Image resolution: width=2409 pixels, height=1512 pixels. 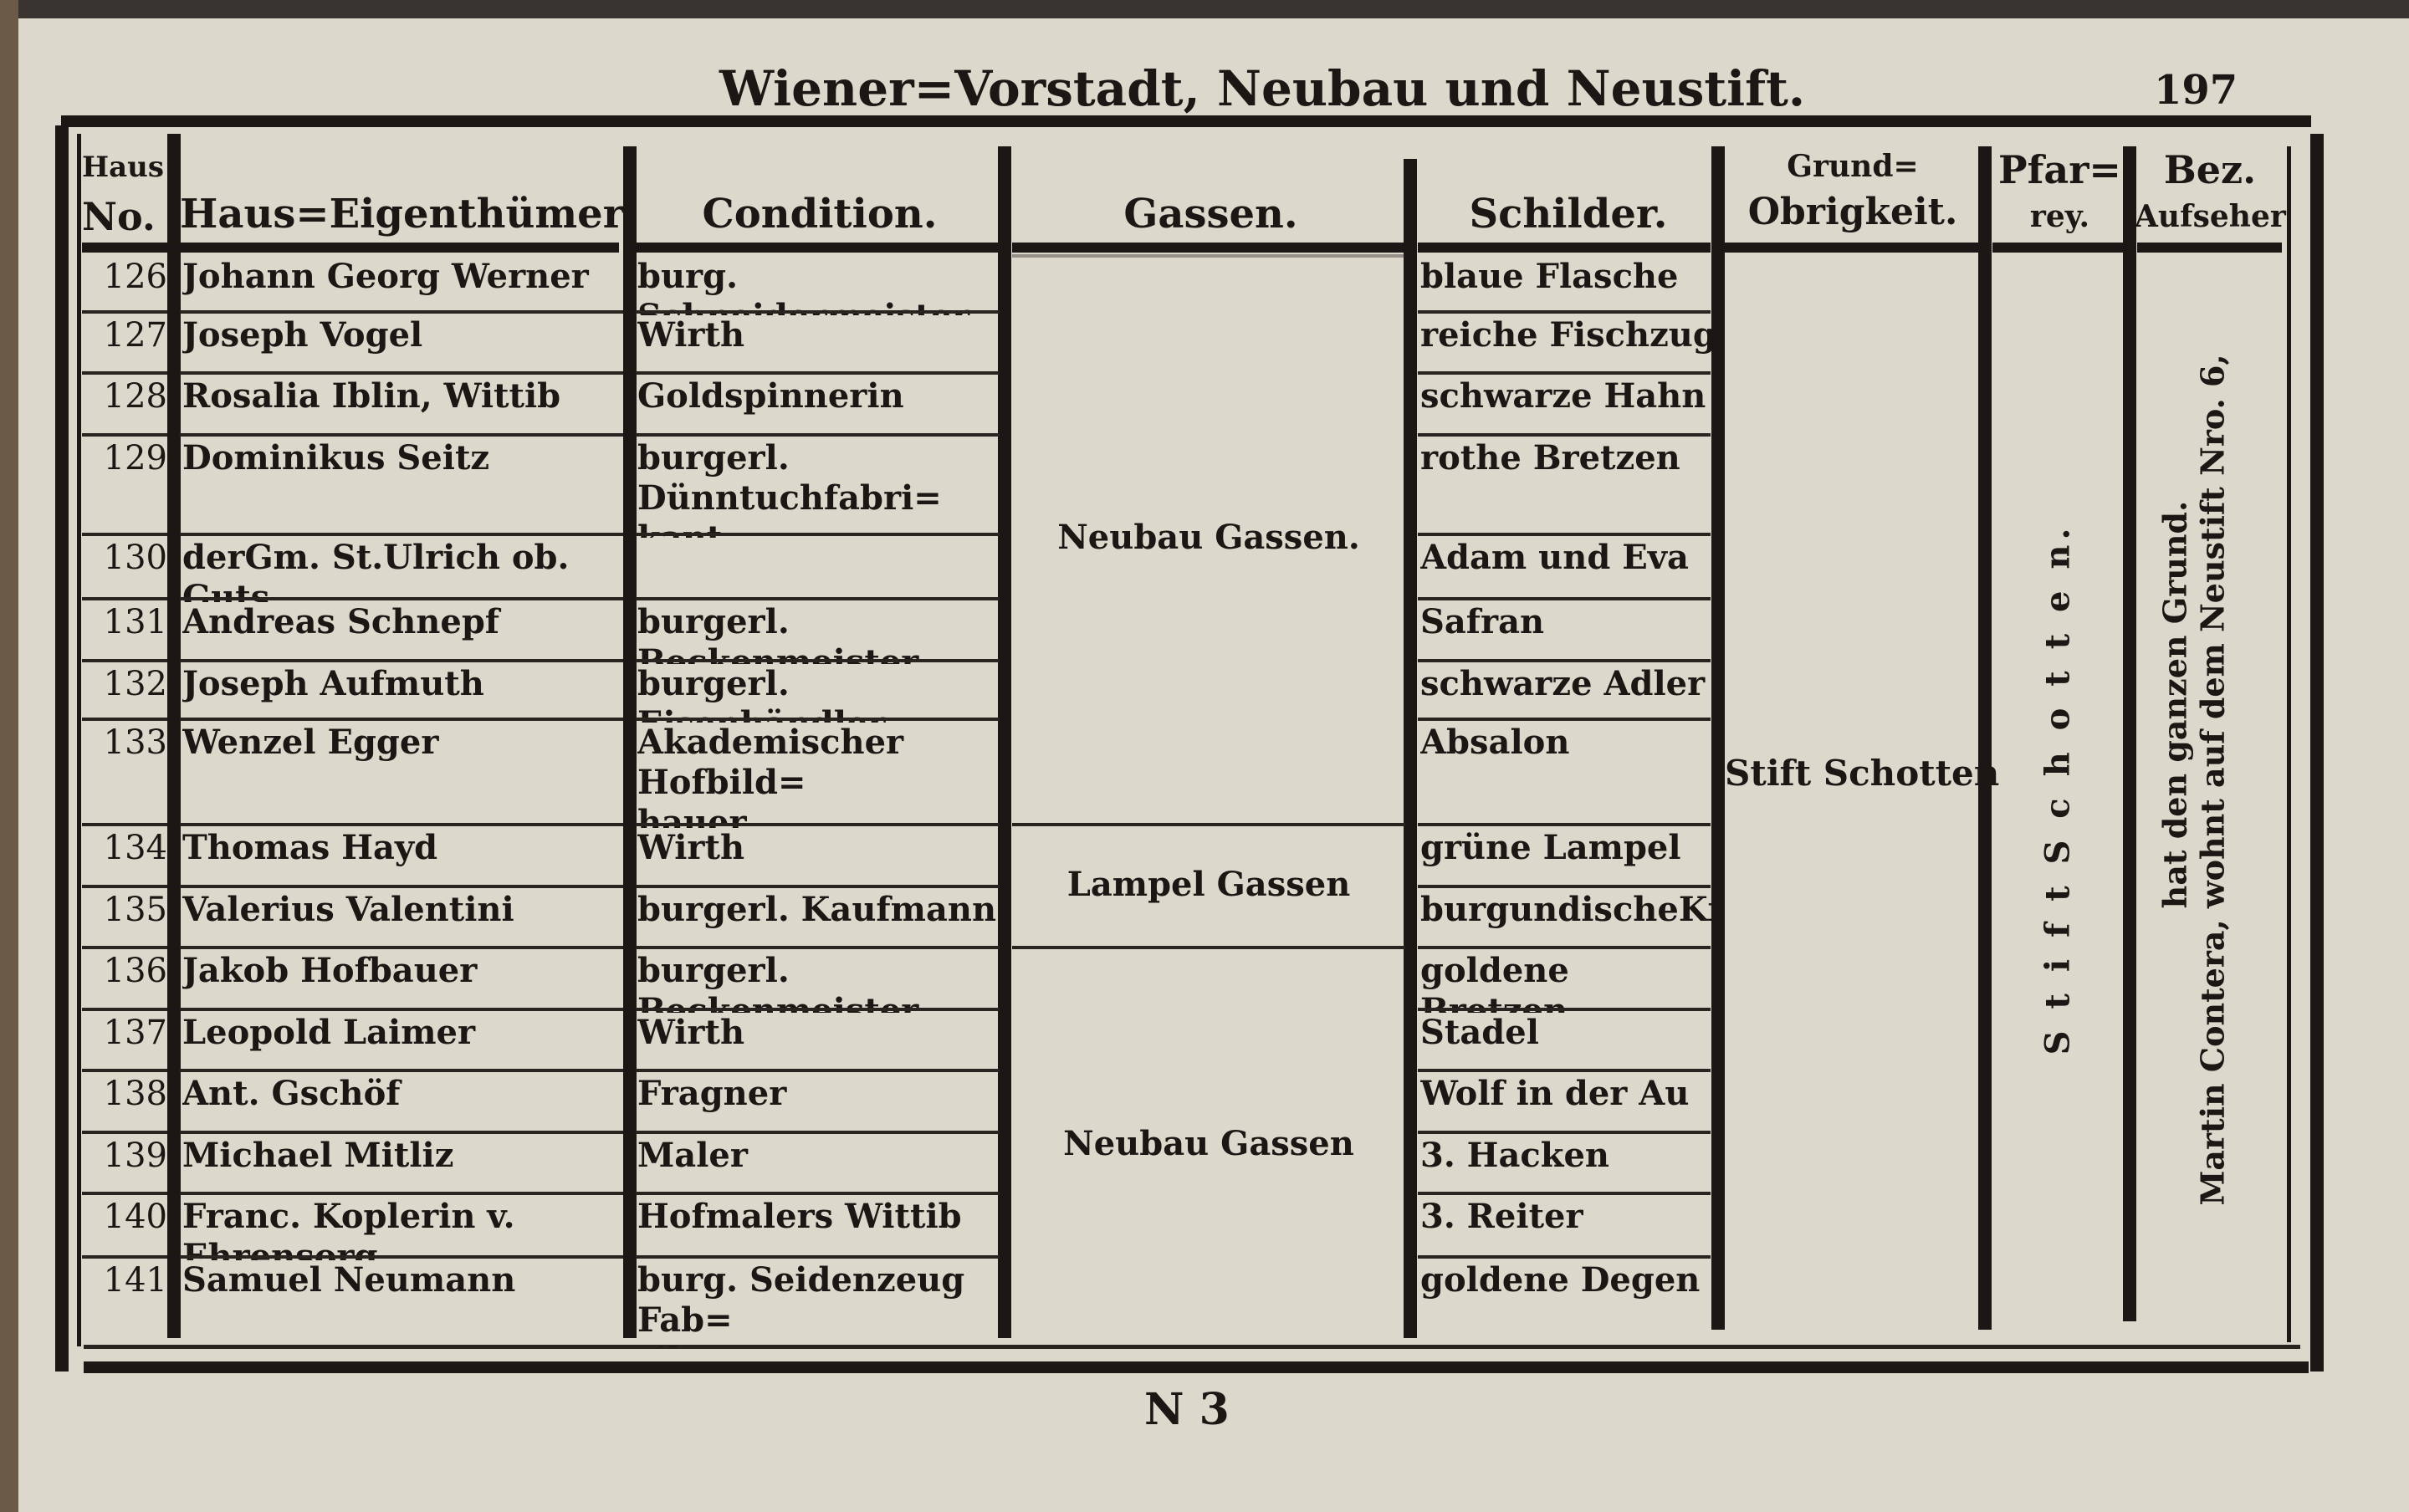 I want to click on house-sign: reiche Fischzug, so click(x=1568, y=335).